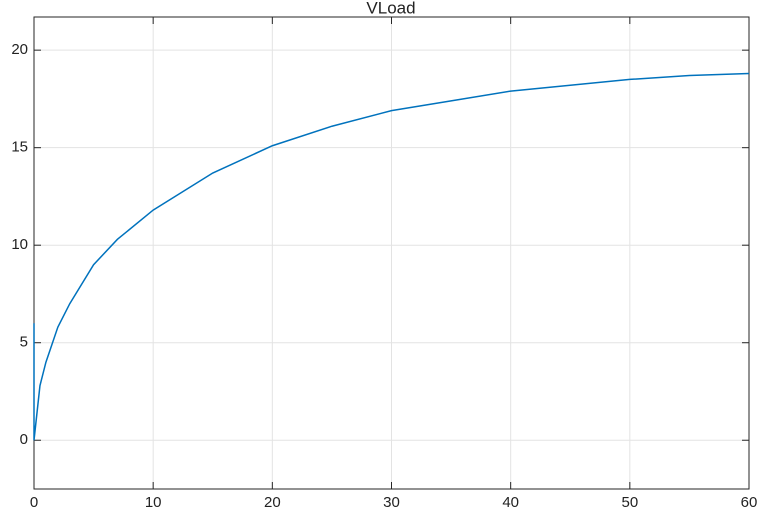  I want to click on x-tick-label: 60, so click(749, 502).